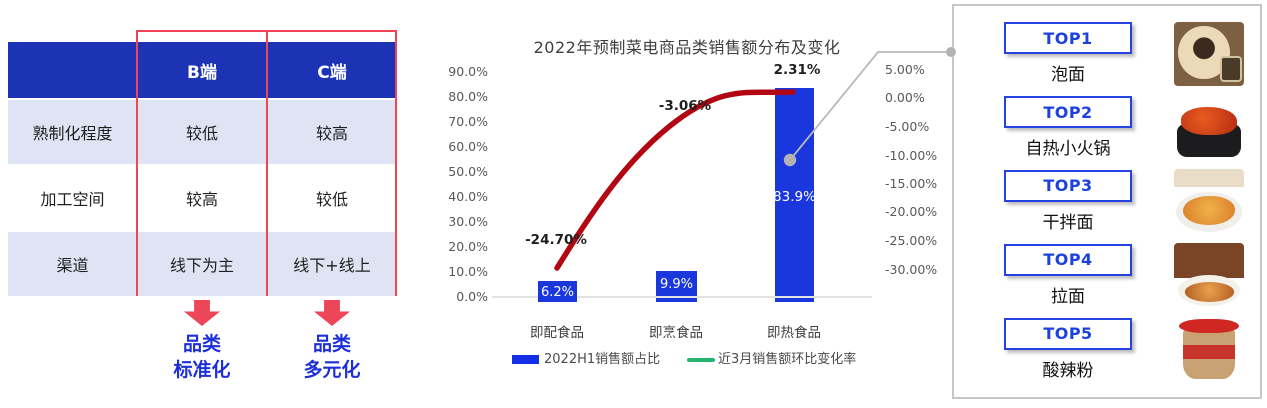  What do you see at coordinates (1209, 127) in the screenshot?
I see `top2-product-image` at bounding box center [1209, 127].